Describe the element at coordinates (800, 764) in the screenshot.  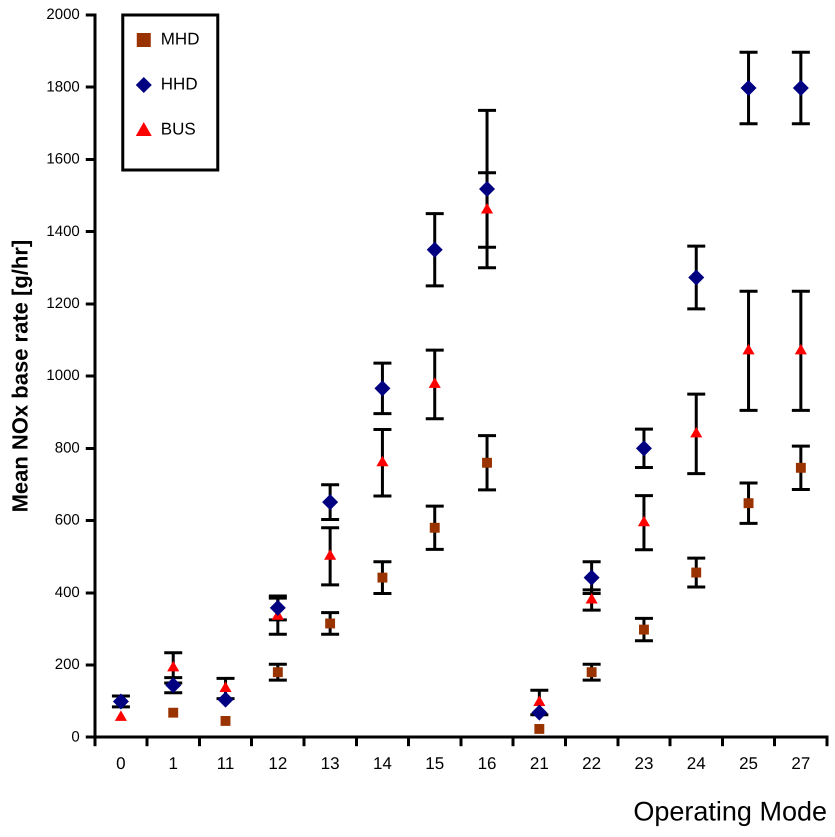
I see `x-tick-label: 27` at that location.